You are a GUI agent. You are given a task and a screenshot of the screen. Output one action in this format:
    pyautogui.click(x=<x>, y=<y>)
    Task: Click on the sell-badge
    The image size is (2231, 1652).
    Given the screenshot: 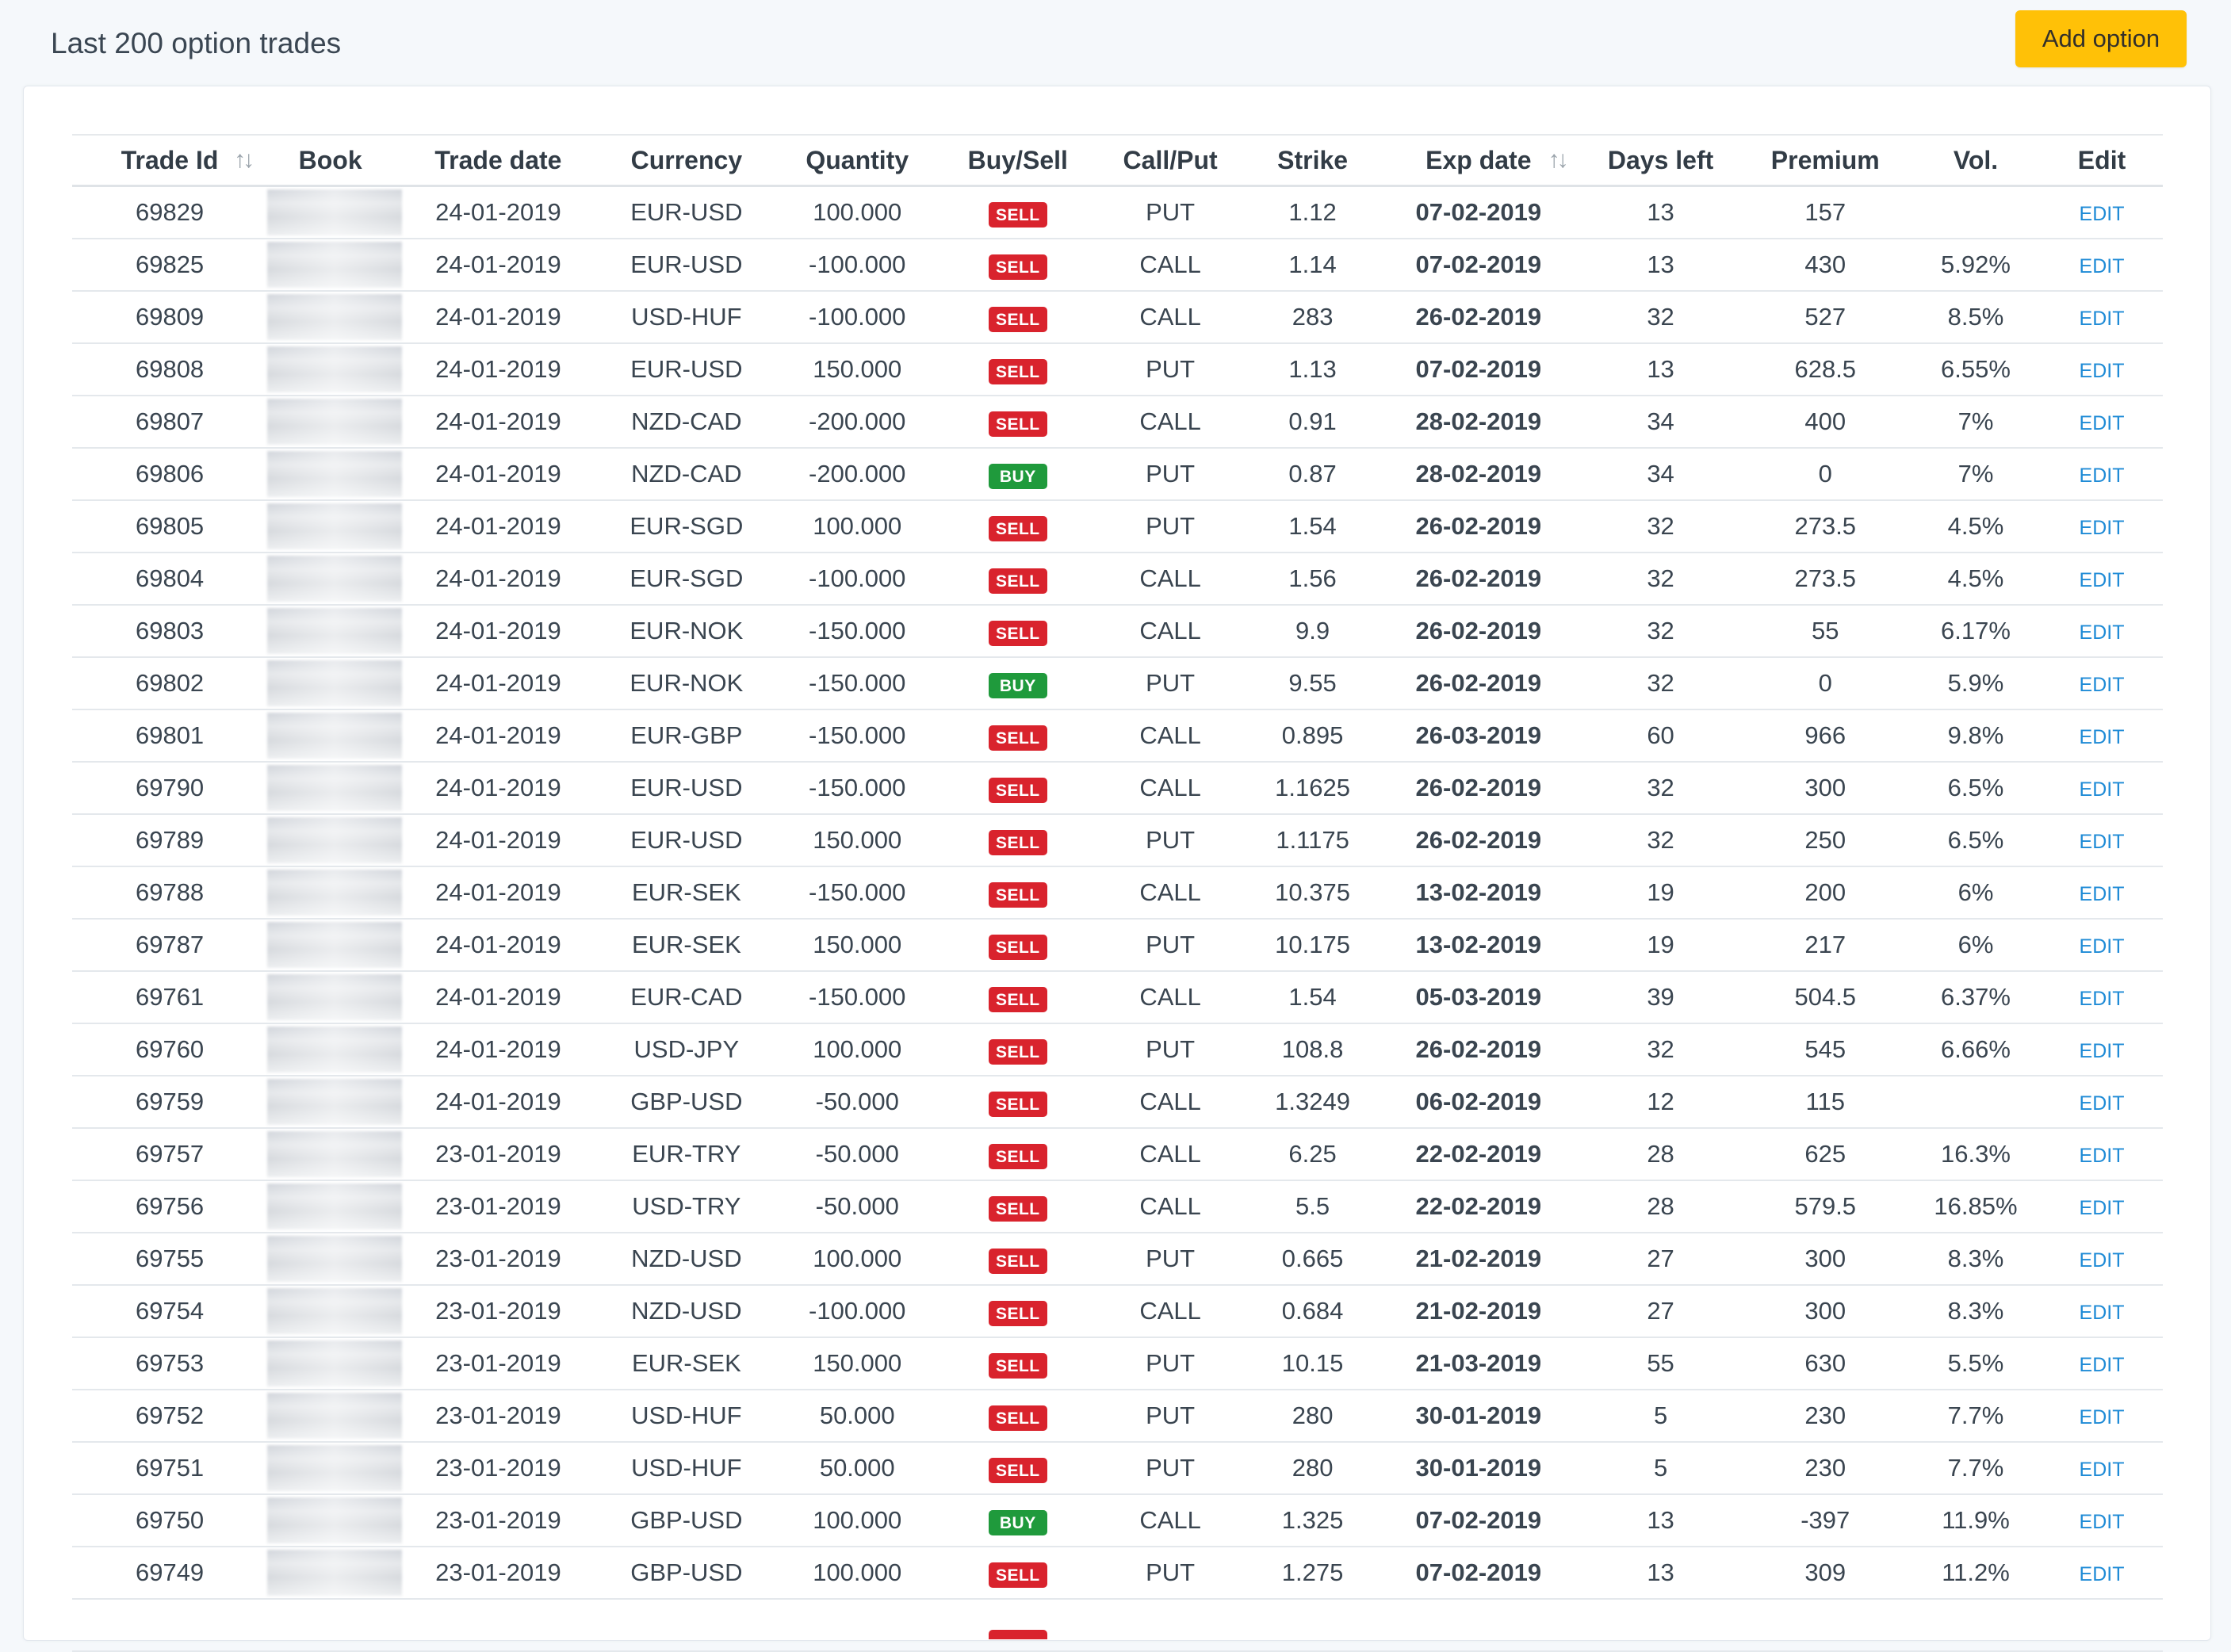 What is the action you would take?
    pyautogui.click(x=1017, y=1635)
    